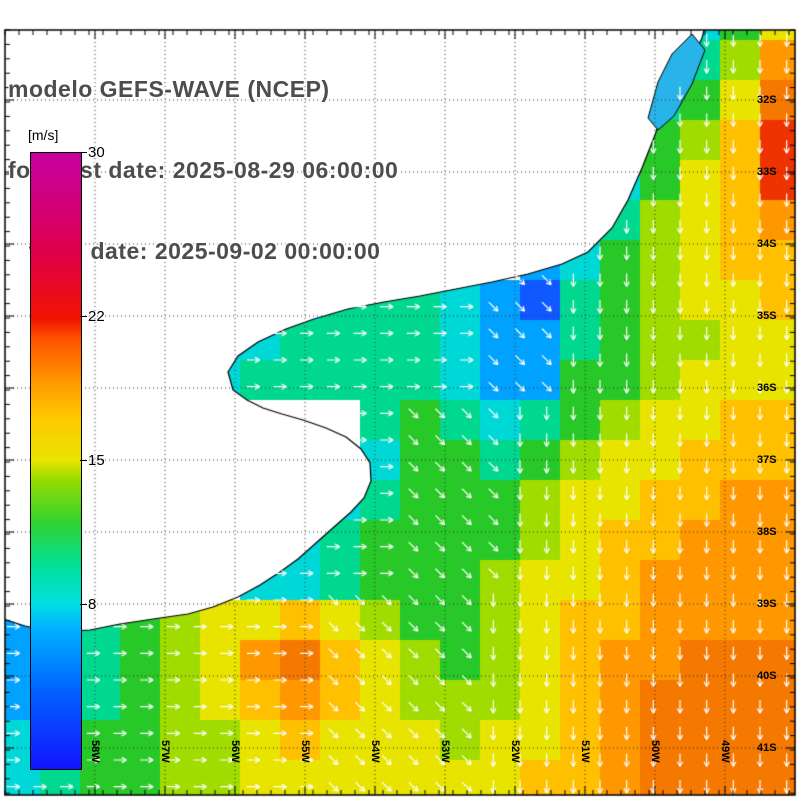 The image size is (800, 800). I want to click on colorbar-gradient, so click(56, 461).